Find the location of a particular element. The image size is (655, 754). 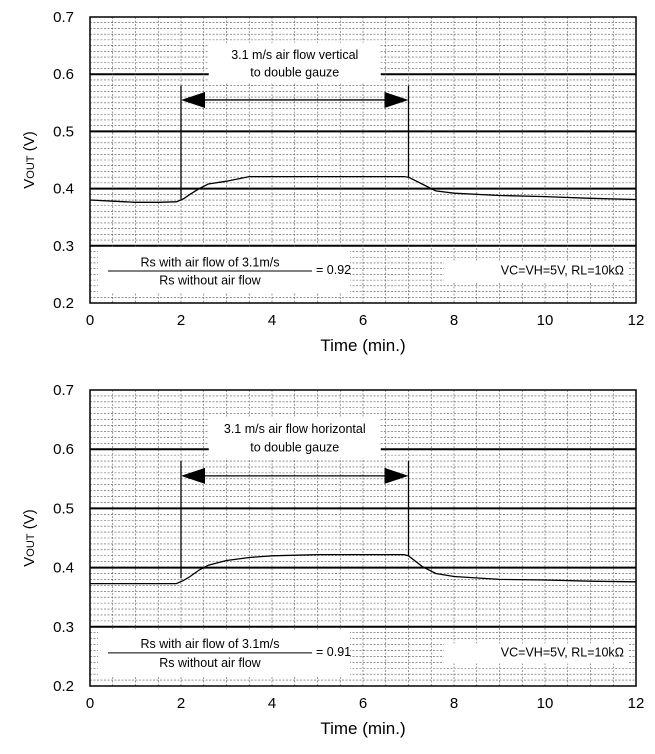

annotation-line-1: 3.1 m/s air flow vertical is located at coordinates (294, 55).